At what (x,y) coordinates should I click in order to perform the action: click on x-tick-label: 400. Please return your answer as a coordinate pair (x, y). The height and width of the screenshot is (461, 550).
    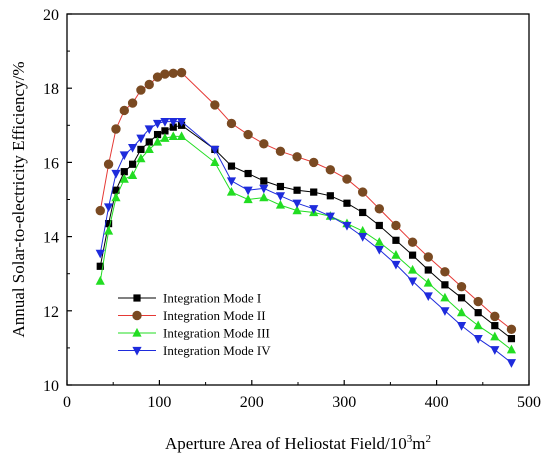
    Looking at the image, I should click on (437, 402).